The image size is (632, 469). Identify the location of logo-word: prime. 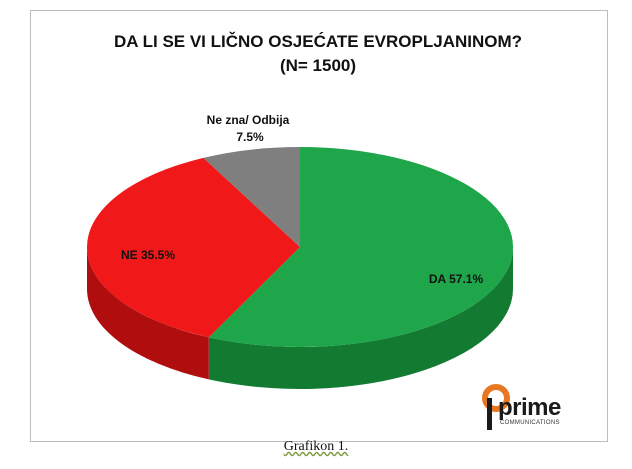
(529, 407).